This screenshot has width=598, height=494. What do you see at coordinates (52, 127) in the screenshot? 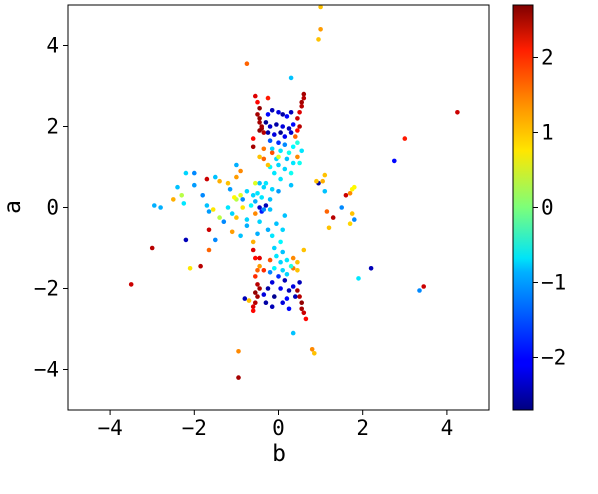
I see `y-tick-label: 2` at bounding box center [52, 127].